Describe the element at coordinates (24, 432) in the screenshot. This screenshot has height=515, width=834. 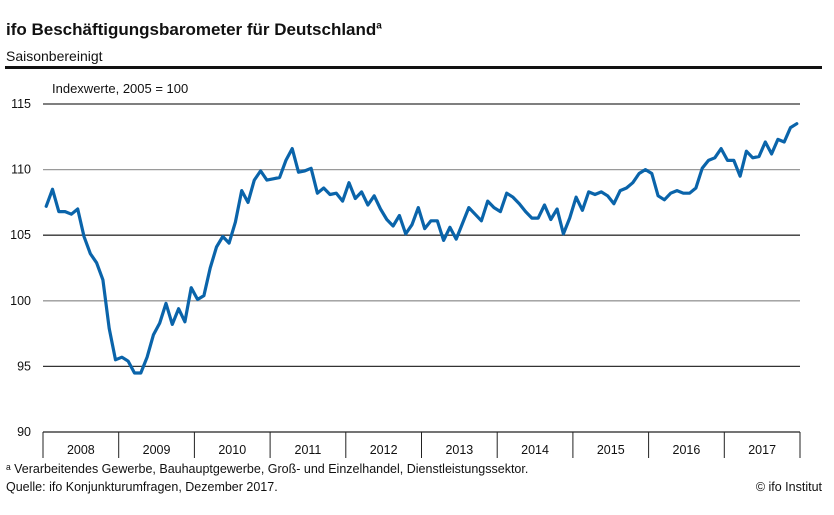
I see `y-tick-label: 90` at that location.